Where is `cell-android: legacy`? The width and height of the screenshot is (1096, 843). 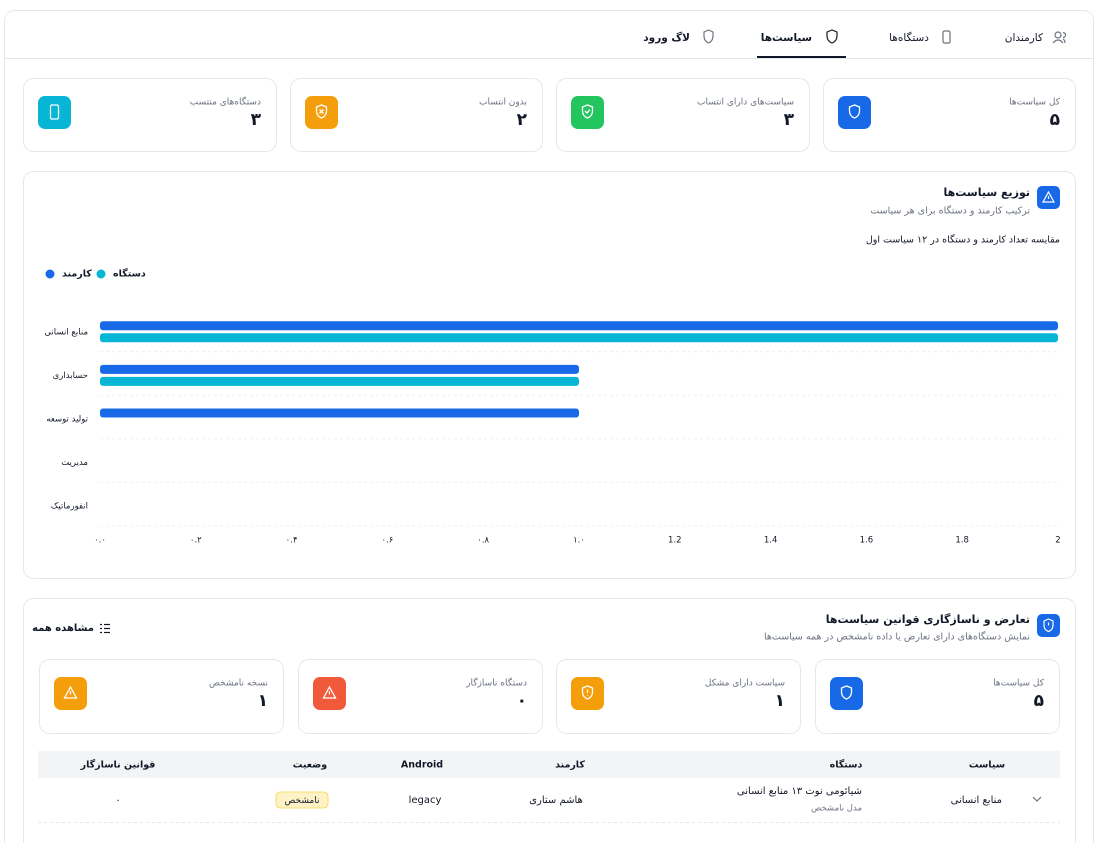
cell-android: legacy is located at coordinates (425, 800).